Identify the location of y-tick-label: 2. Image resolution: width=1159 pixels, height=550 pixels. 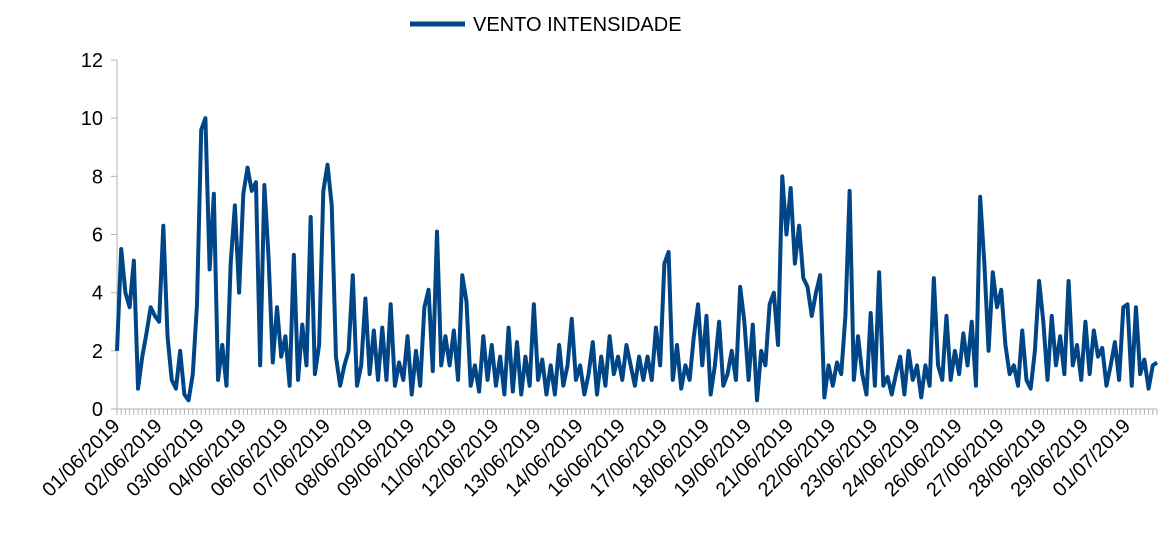
(97, 352).